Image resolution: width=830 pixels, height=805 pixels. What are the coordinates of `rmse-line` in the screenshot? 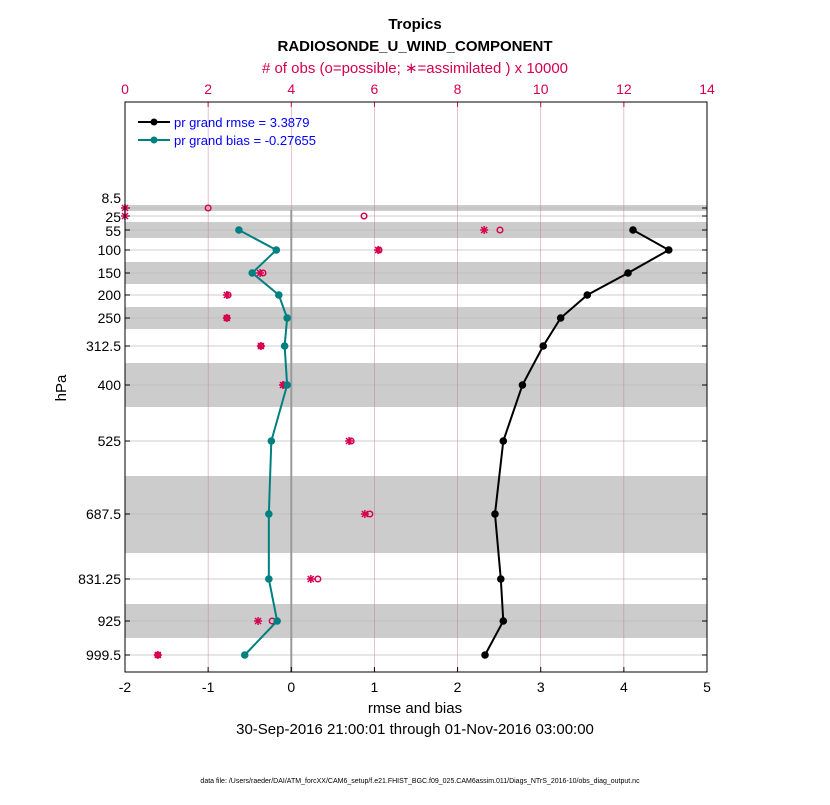 It's located at (577, 442).